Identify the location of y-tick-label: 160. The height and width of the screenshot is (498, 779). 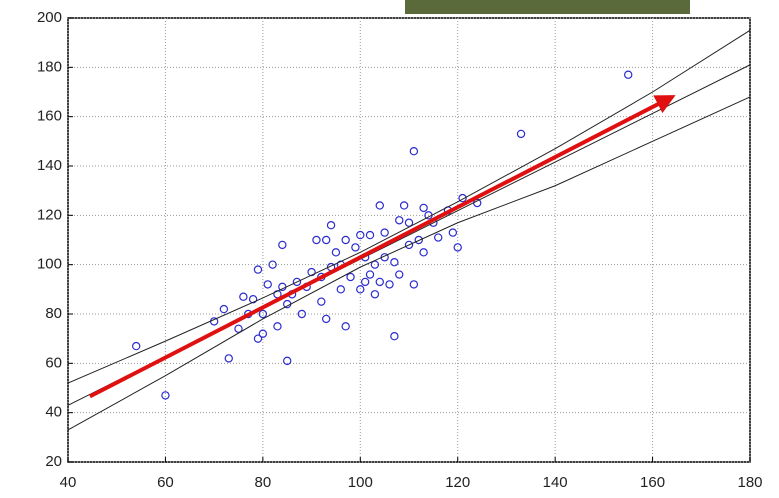
(49, 116).